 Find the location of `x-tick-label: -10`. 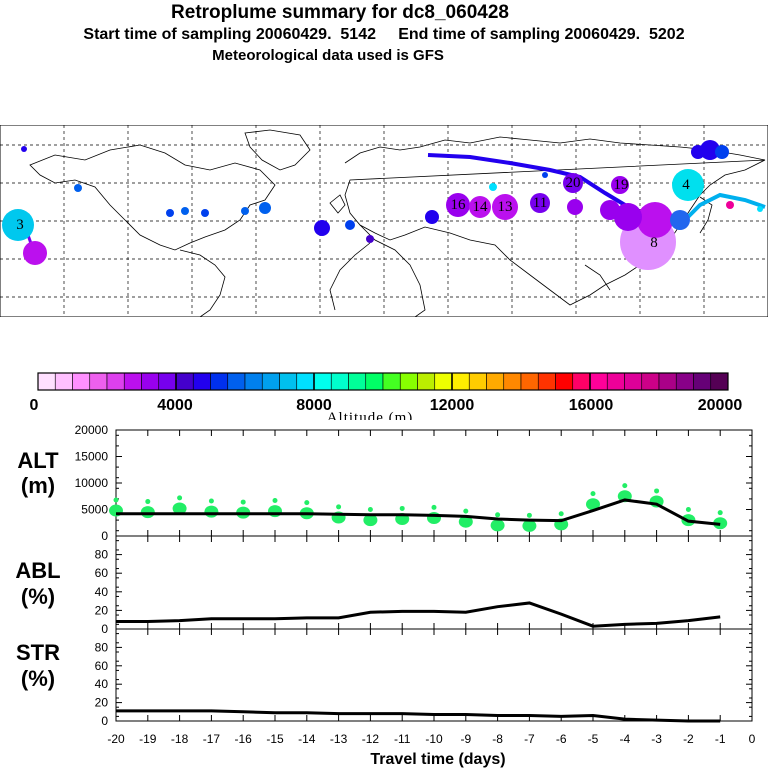

x-tick-label: -10 is located at coordinates (434, 739).